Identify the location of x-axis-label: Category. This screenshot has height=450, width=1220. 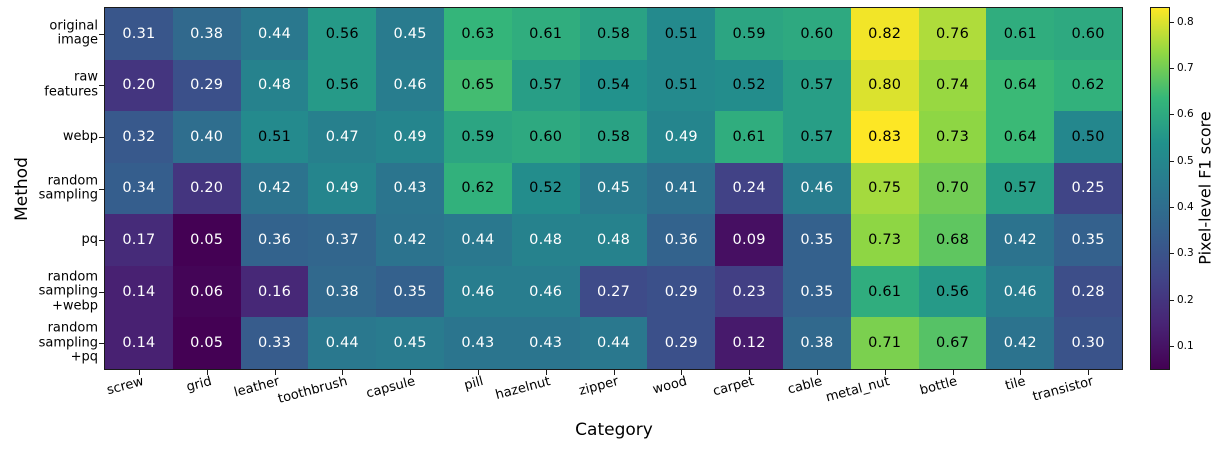
(614, 430).